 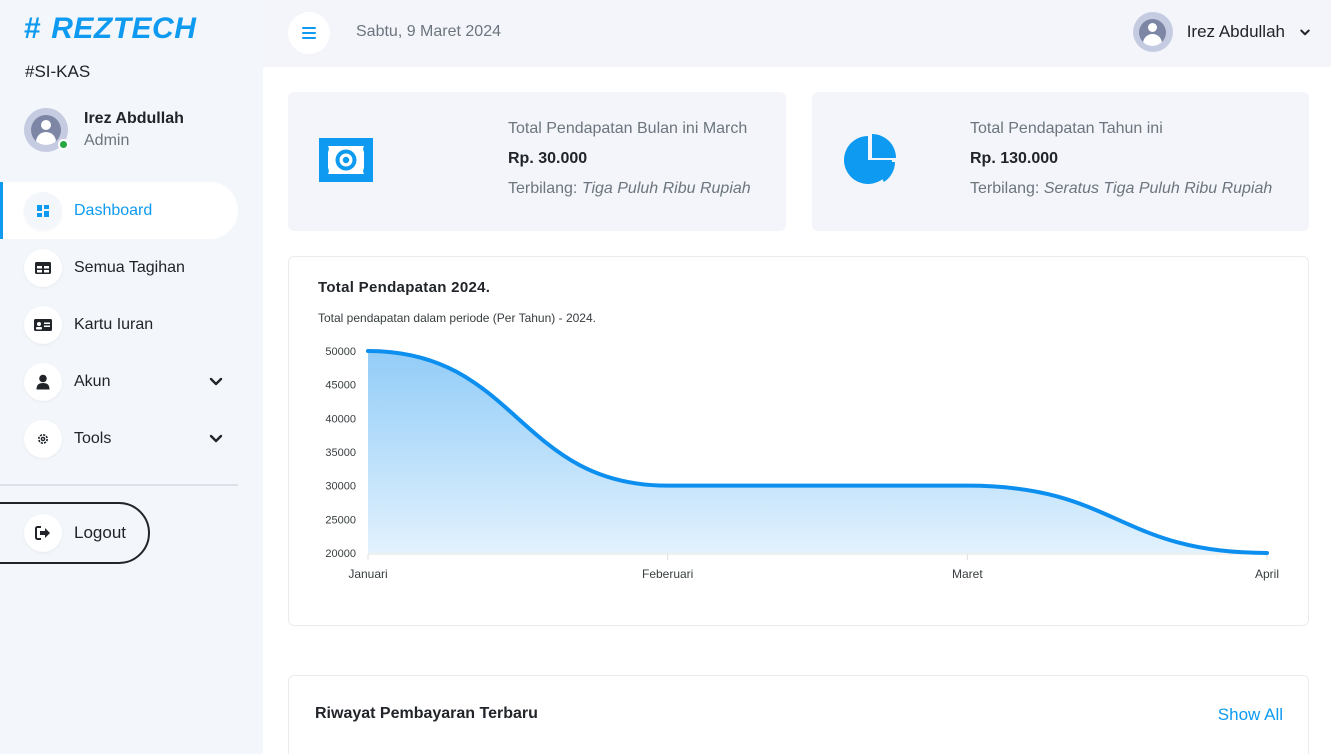 I want to click on user-icon, so click(x=43, y=381).